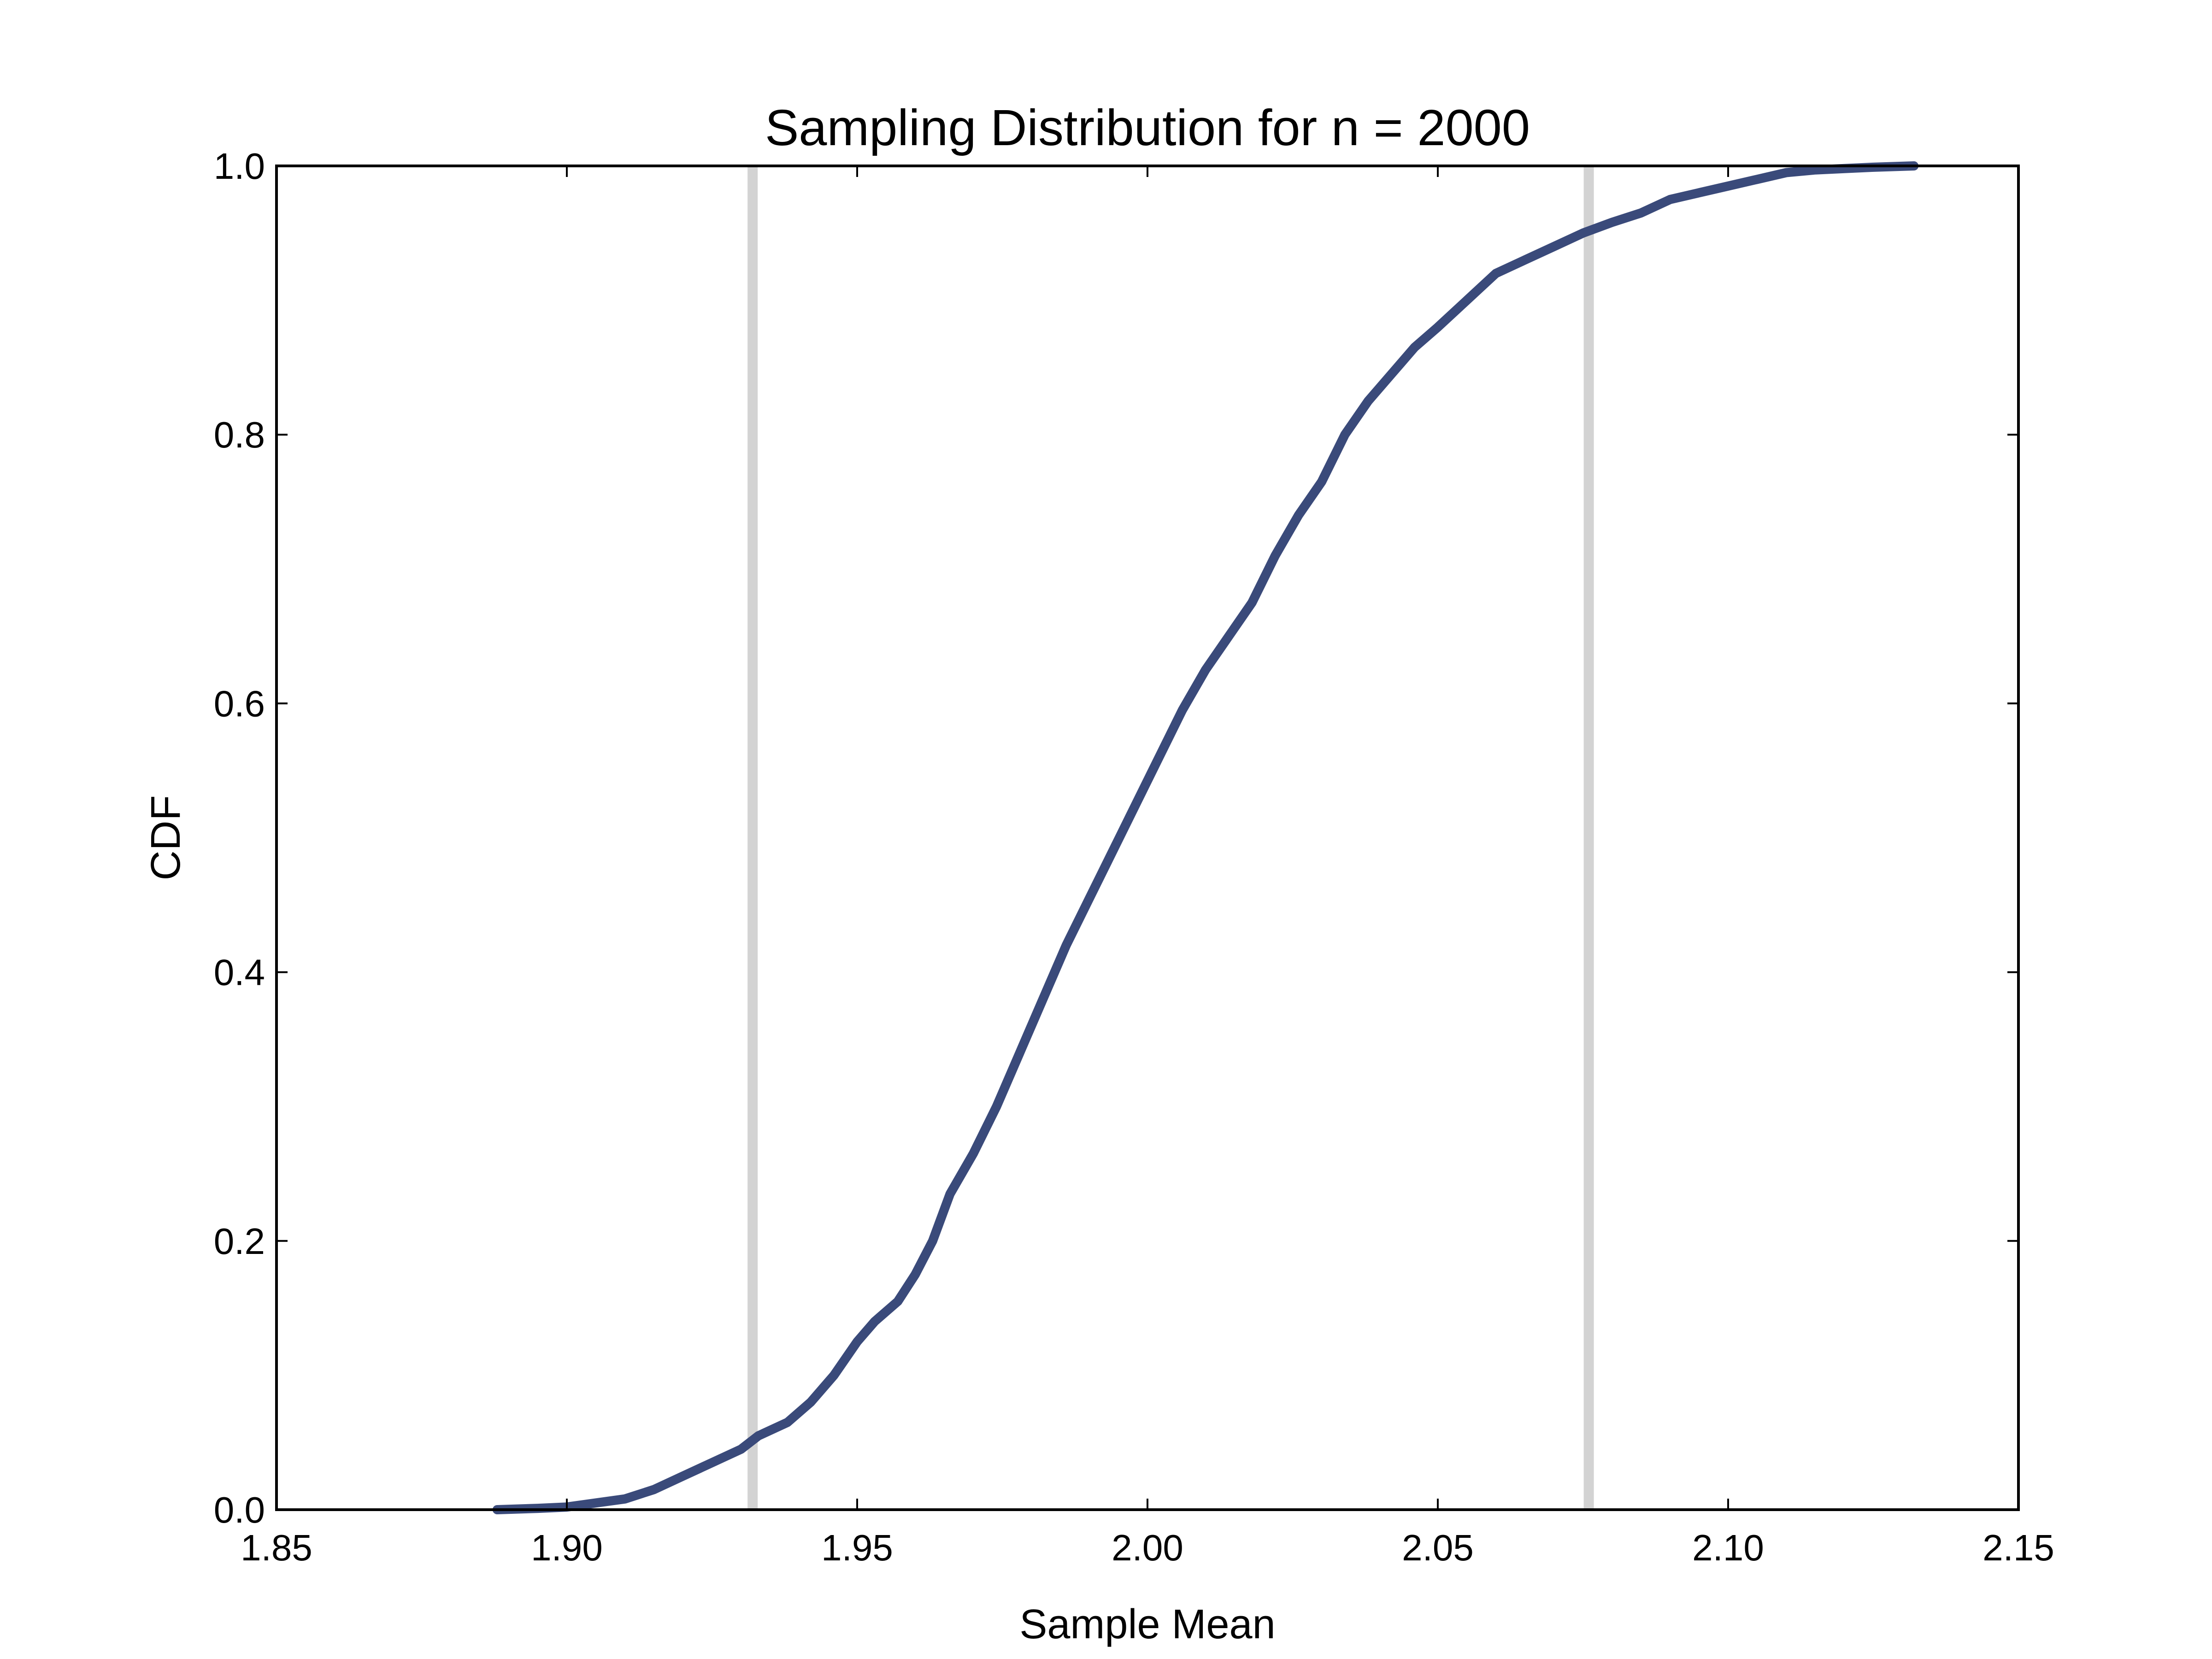  Describe the element at coordinates (1438, 1547) in the screenshot. I see `x-tick-label: 2.05` at that location.